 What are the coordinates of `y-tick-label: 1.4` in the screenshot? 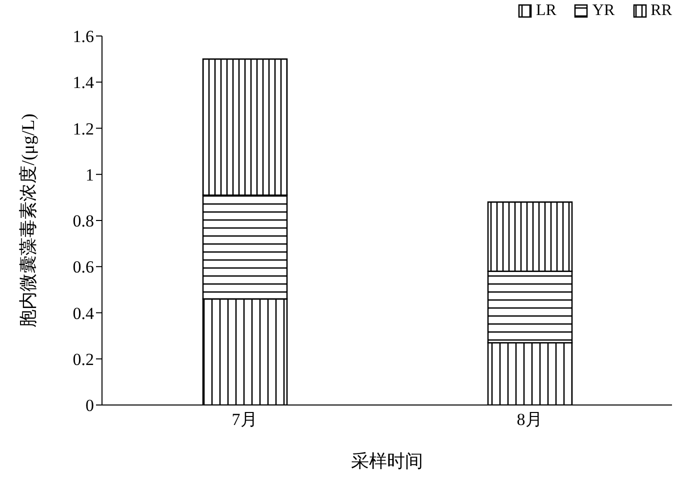 It's located at (83, 82).